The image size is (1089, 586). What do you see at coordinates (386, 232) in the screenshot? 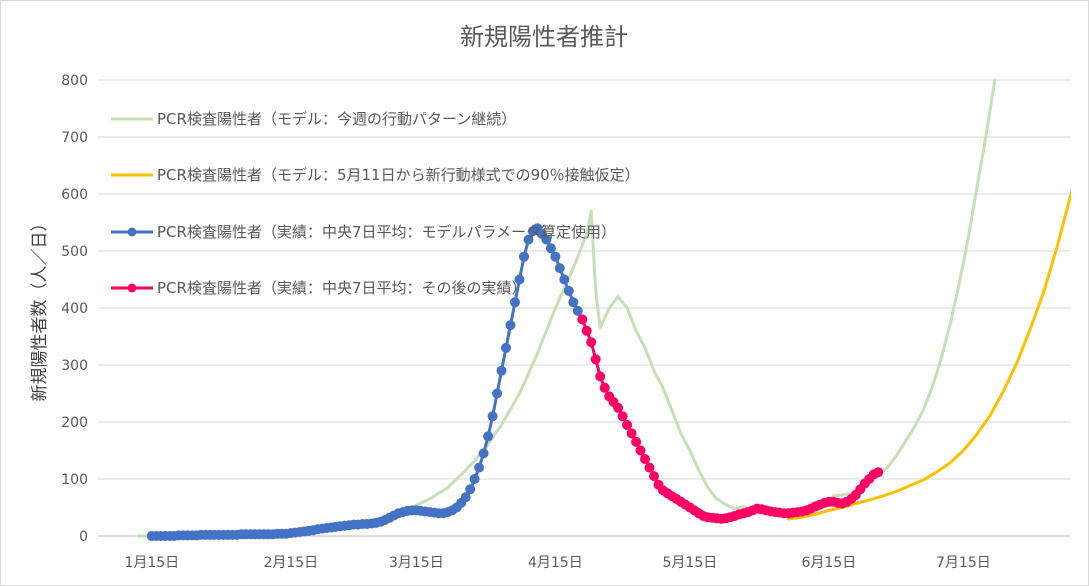
I see `legend-label: PCR検査陽性者（実績：中央7日平均：モデルパラメータ算定使用）` at bounding box center [386, 232].